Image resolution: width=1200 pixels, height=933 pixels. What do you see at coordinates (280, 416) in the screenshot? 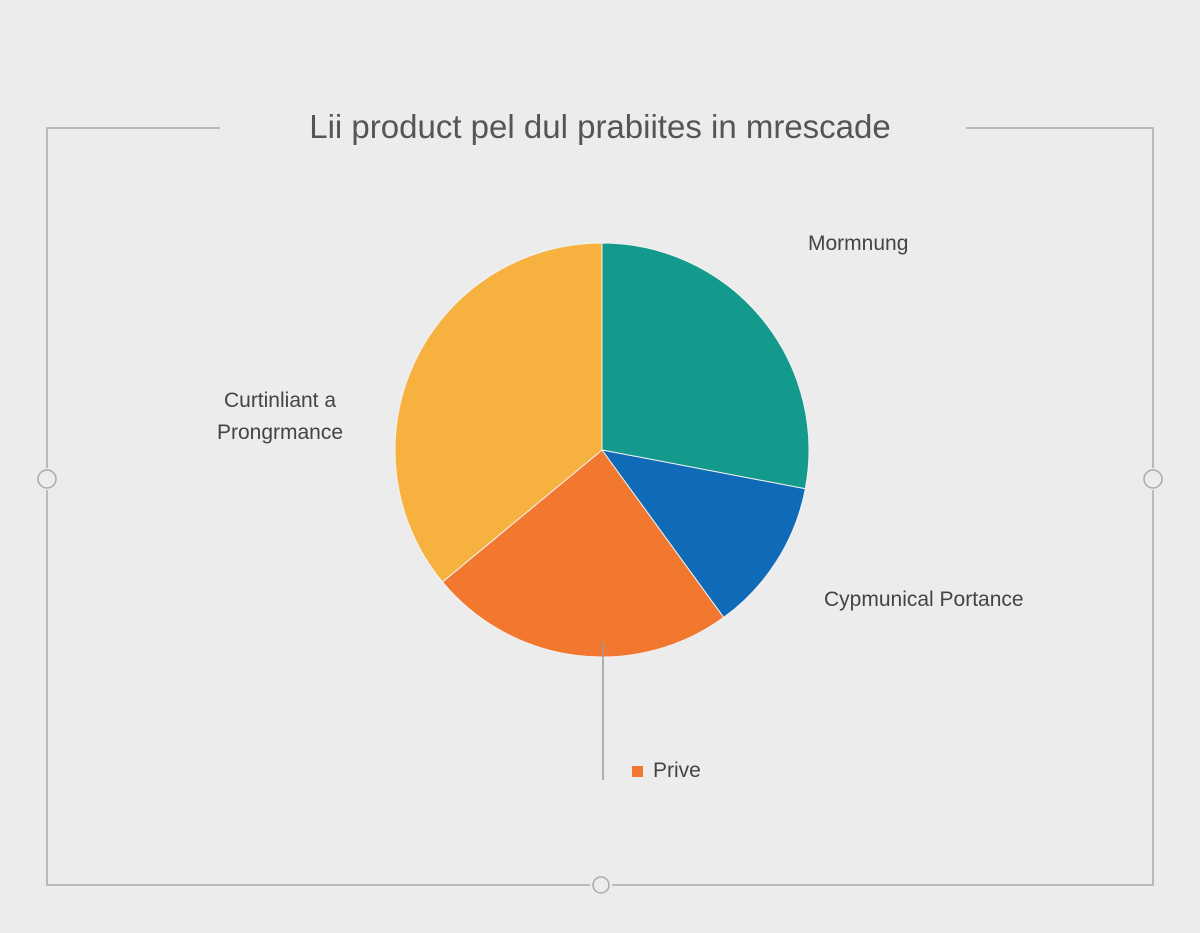
I see `slice-label: Curtinliant a Prongrmance` at bounding box center [280, 416].